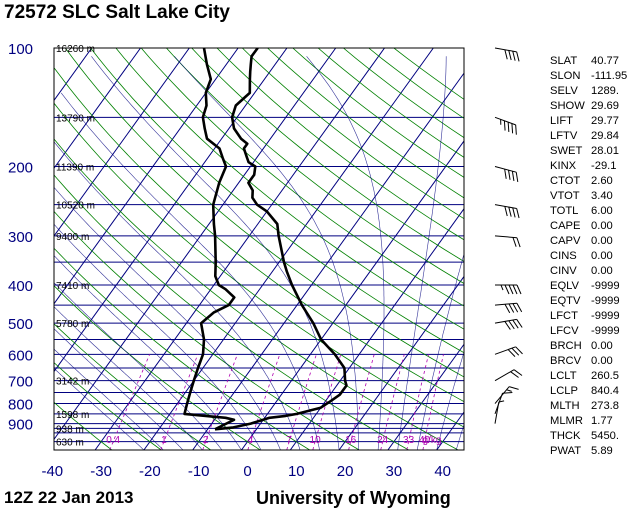 The image size is (640, 512). I want to click on index-name: VTOT, so click(565, 196).